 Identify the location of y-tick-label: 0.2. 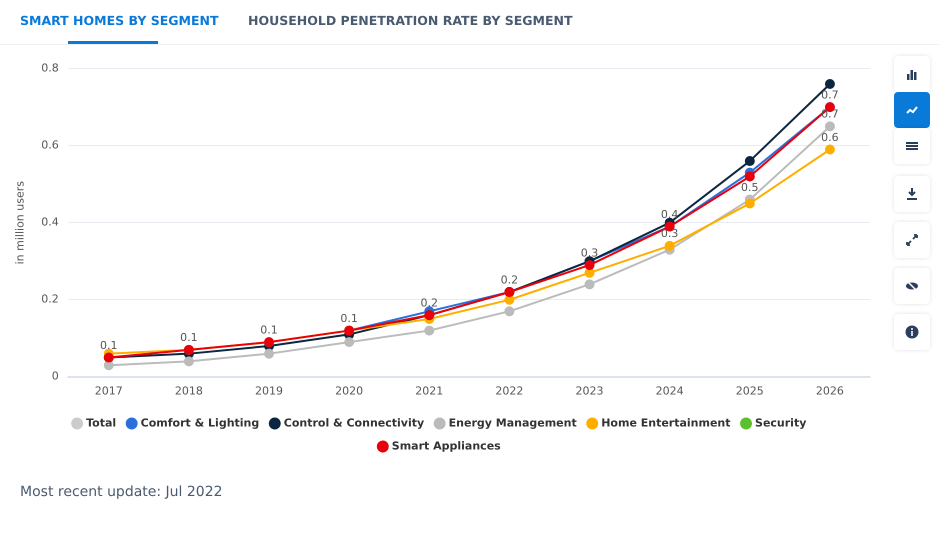
(50, 299).